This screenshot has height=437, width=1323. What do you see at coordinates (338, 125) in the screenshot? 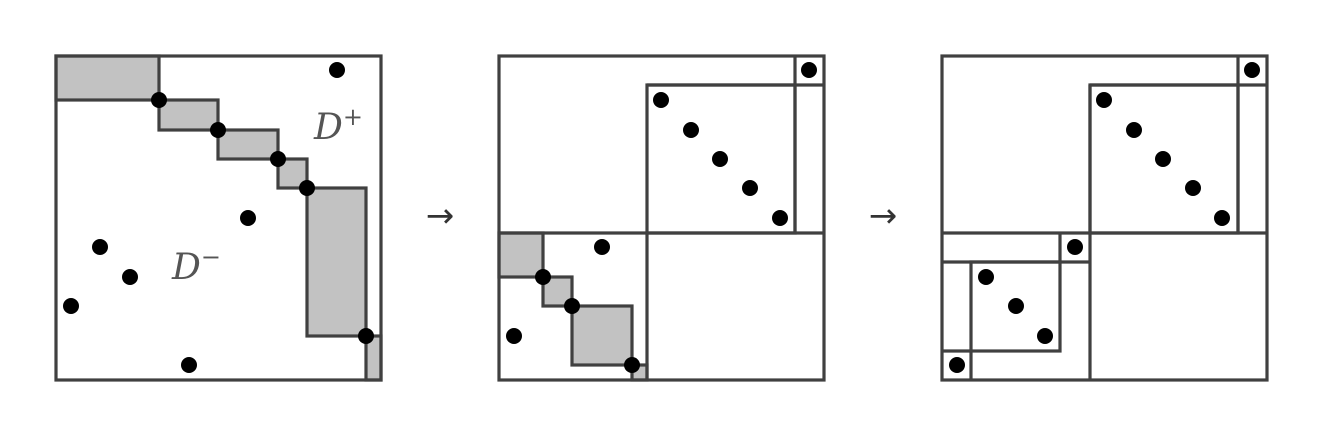
I see `label-d-plus: D+` at bounding box center [338, 125].